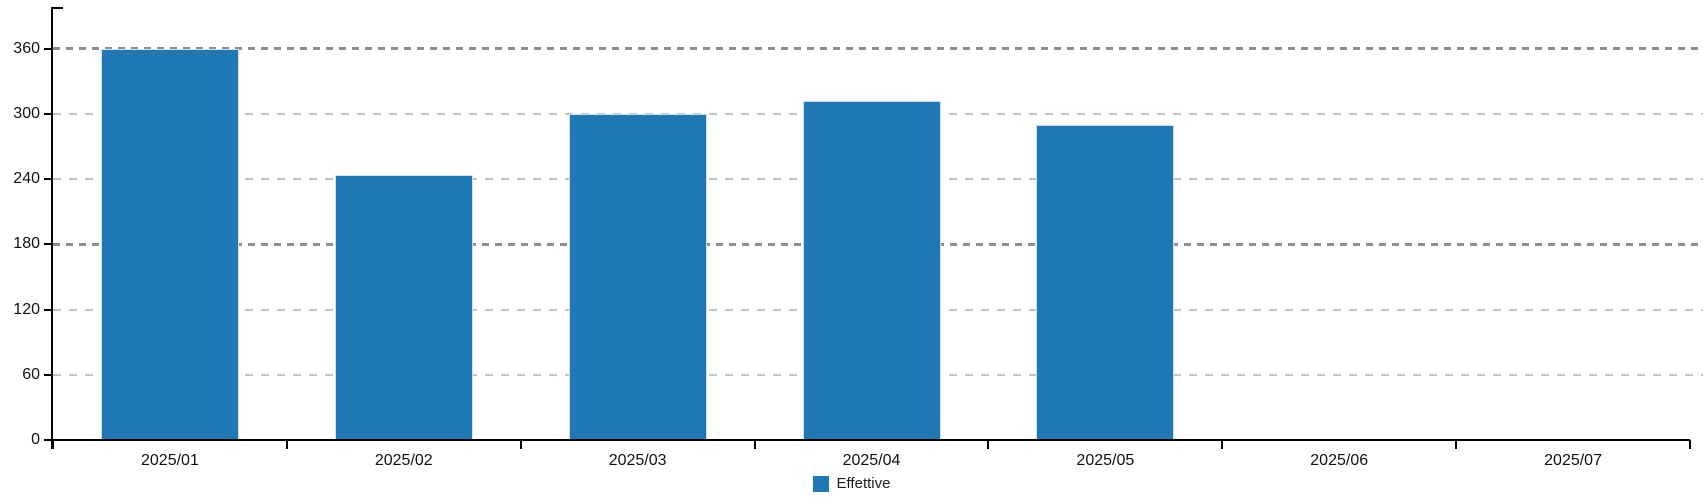 The image size is (1703, 500). I want to click on y-axis-label-60: 60, so click(31, 374).